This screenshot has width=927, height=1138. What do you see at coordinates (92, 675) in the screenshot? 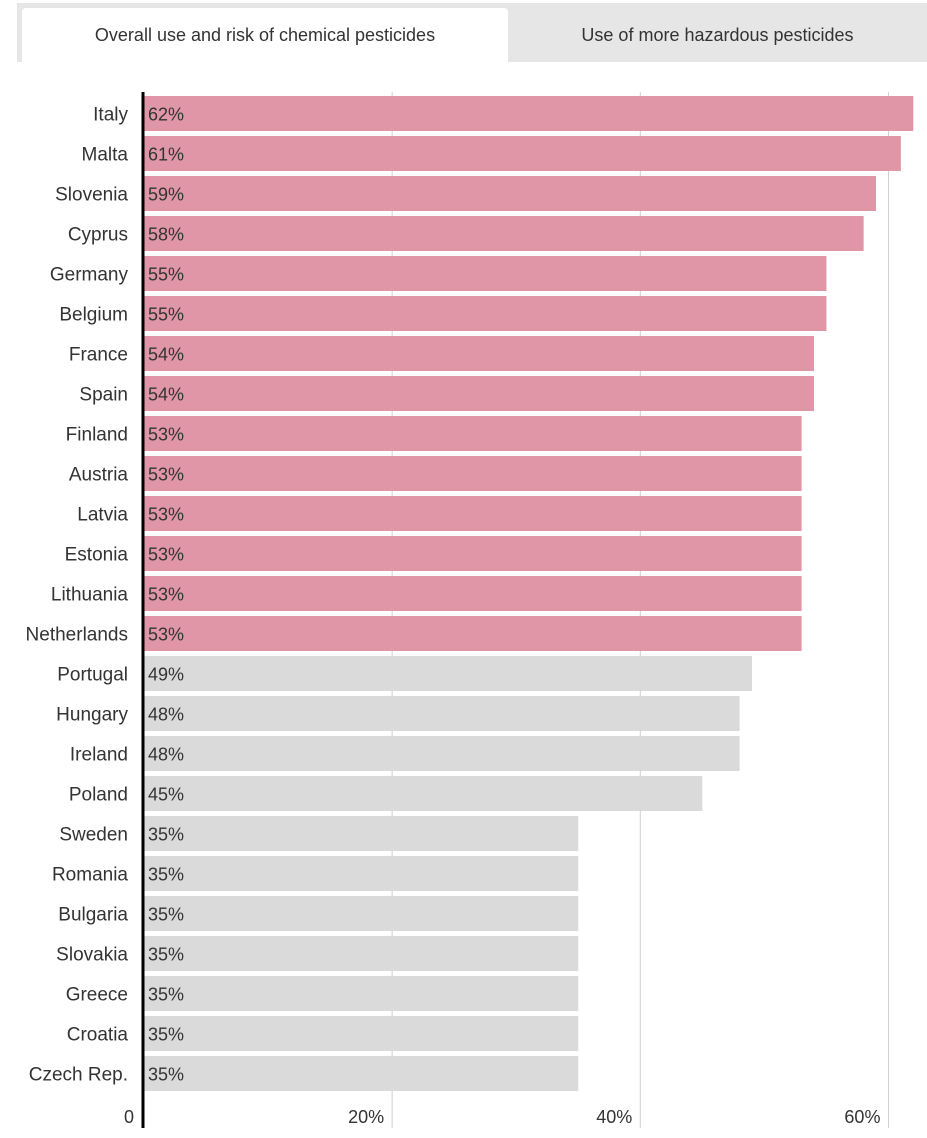
I see `category-label: Portugal` at bounding box center [92, 675].